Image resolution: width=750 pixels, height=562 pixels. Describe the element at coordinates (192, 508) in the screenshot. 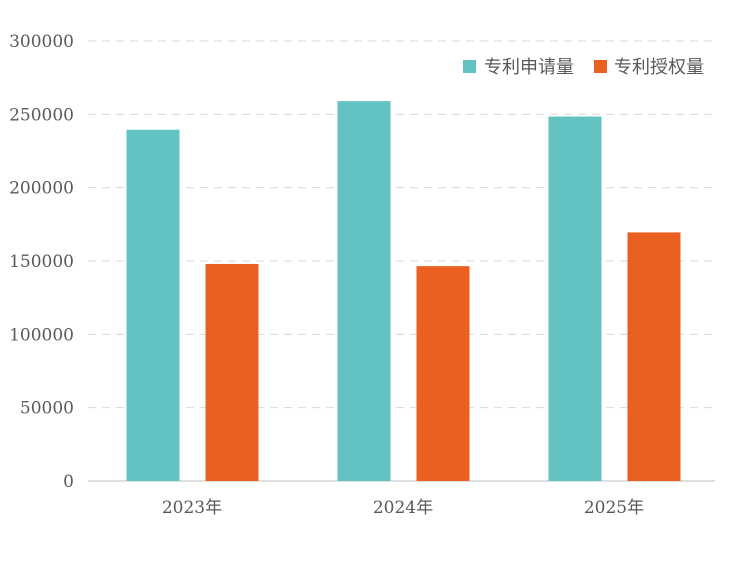

I see `x-tick-label: 2023年` at that location.